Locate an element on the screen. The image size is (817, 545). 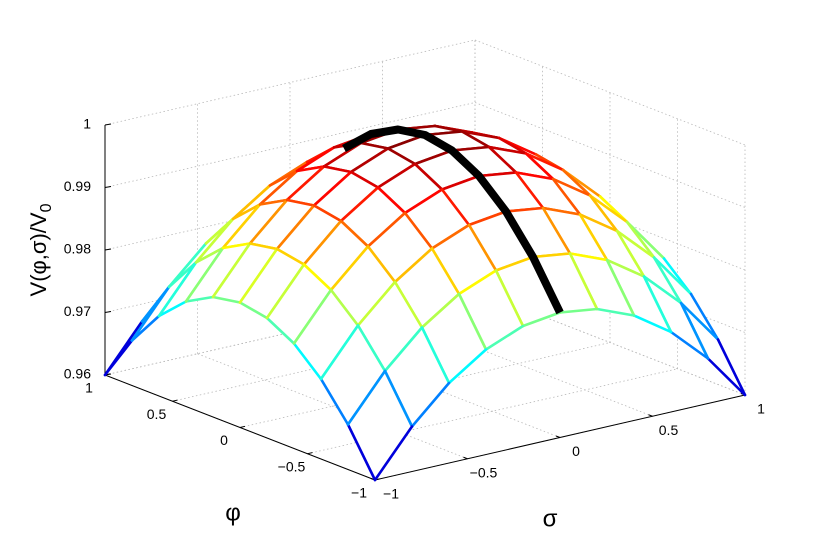
z-tick-label: 0.98 is located at coordinates (77, 249).